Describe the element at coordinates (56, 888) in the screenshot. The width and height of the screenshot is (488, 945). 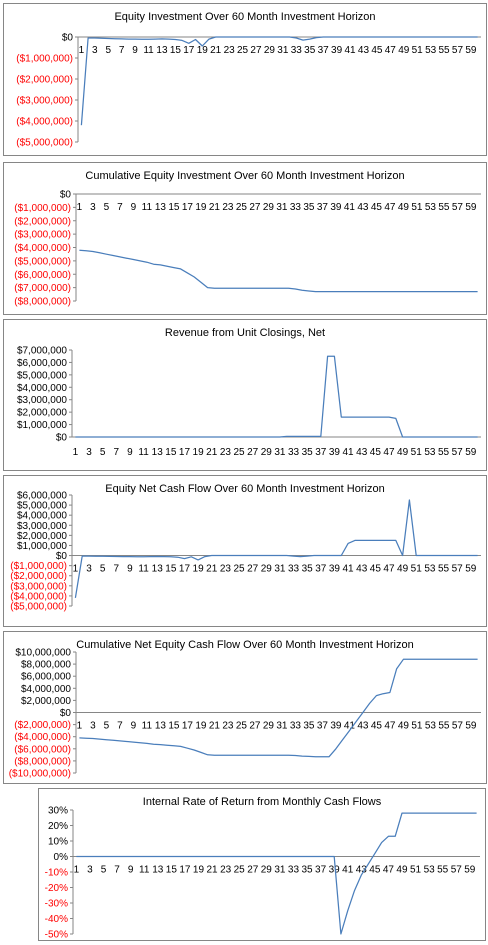
I see `y-tick-label: -20%` at that location.